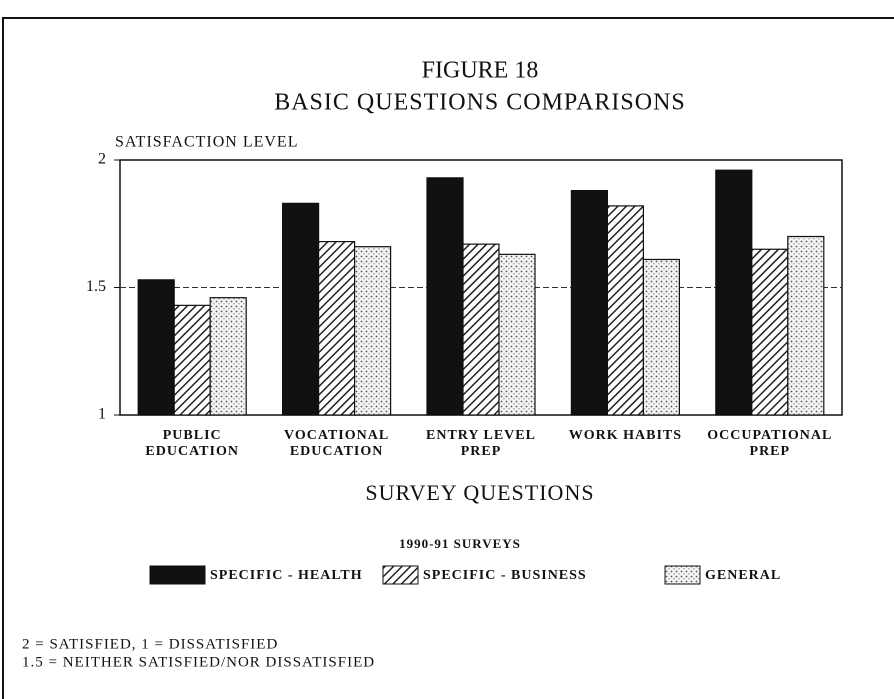 This screenshot has height=699, width=894. Describe the element at coordinates (625, 435) in the screenshot. I see `x-tick-label: WORK HABITS` at that location.